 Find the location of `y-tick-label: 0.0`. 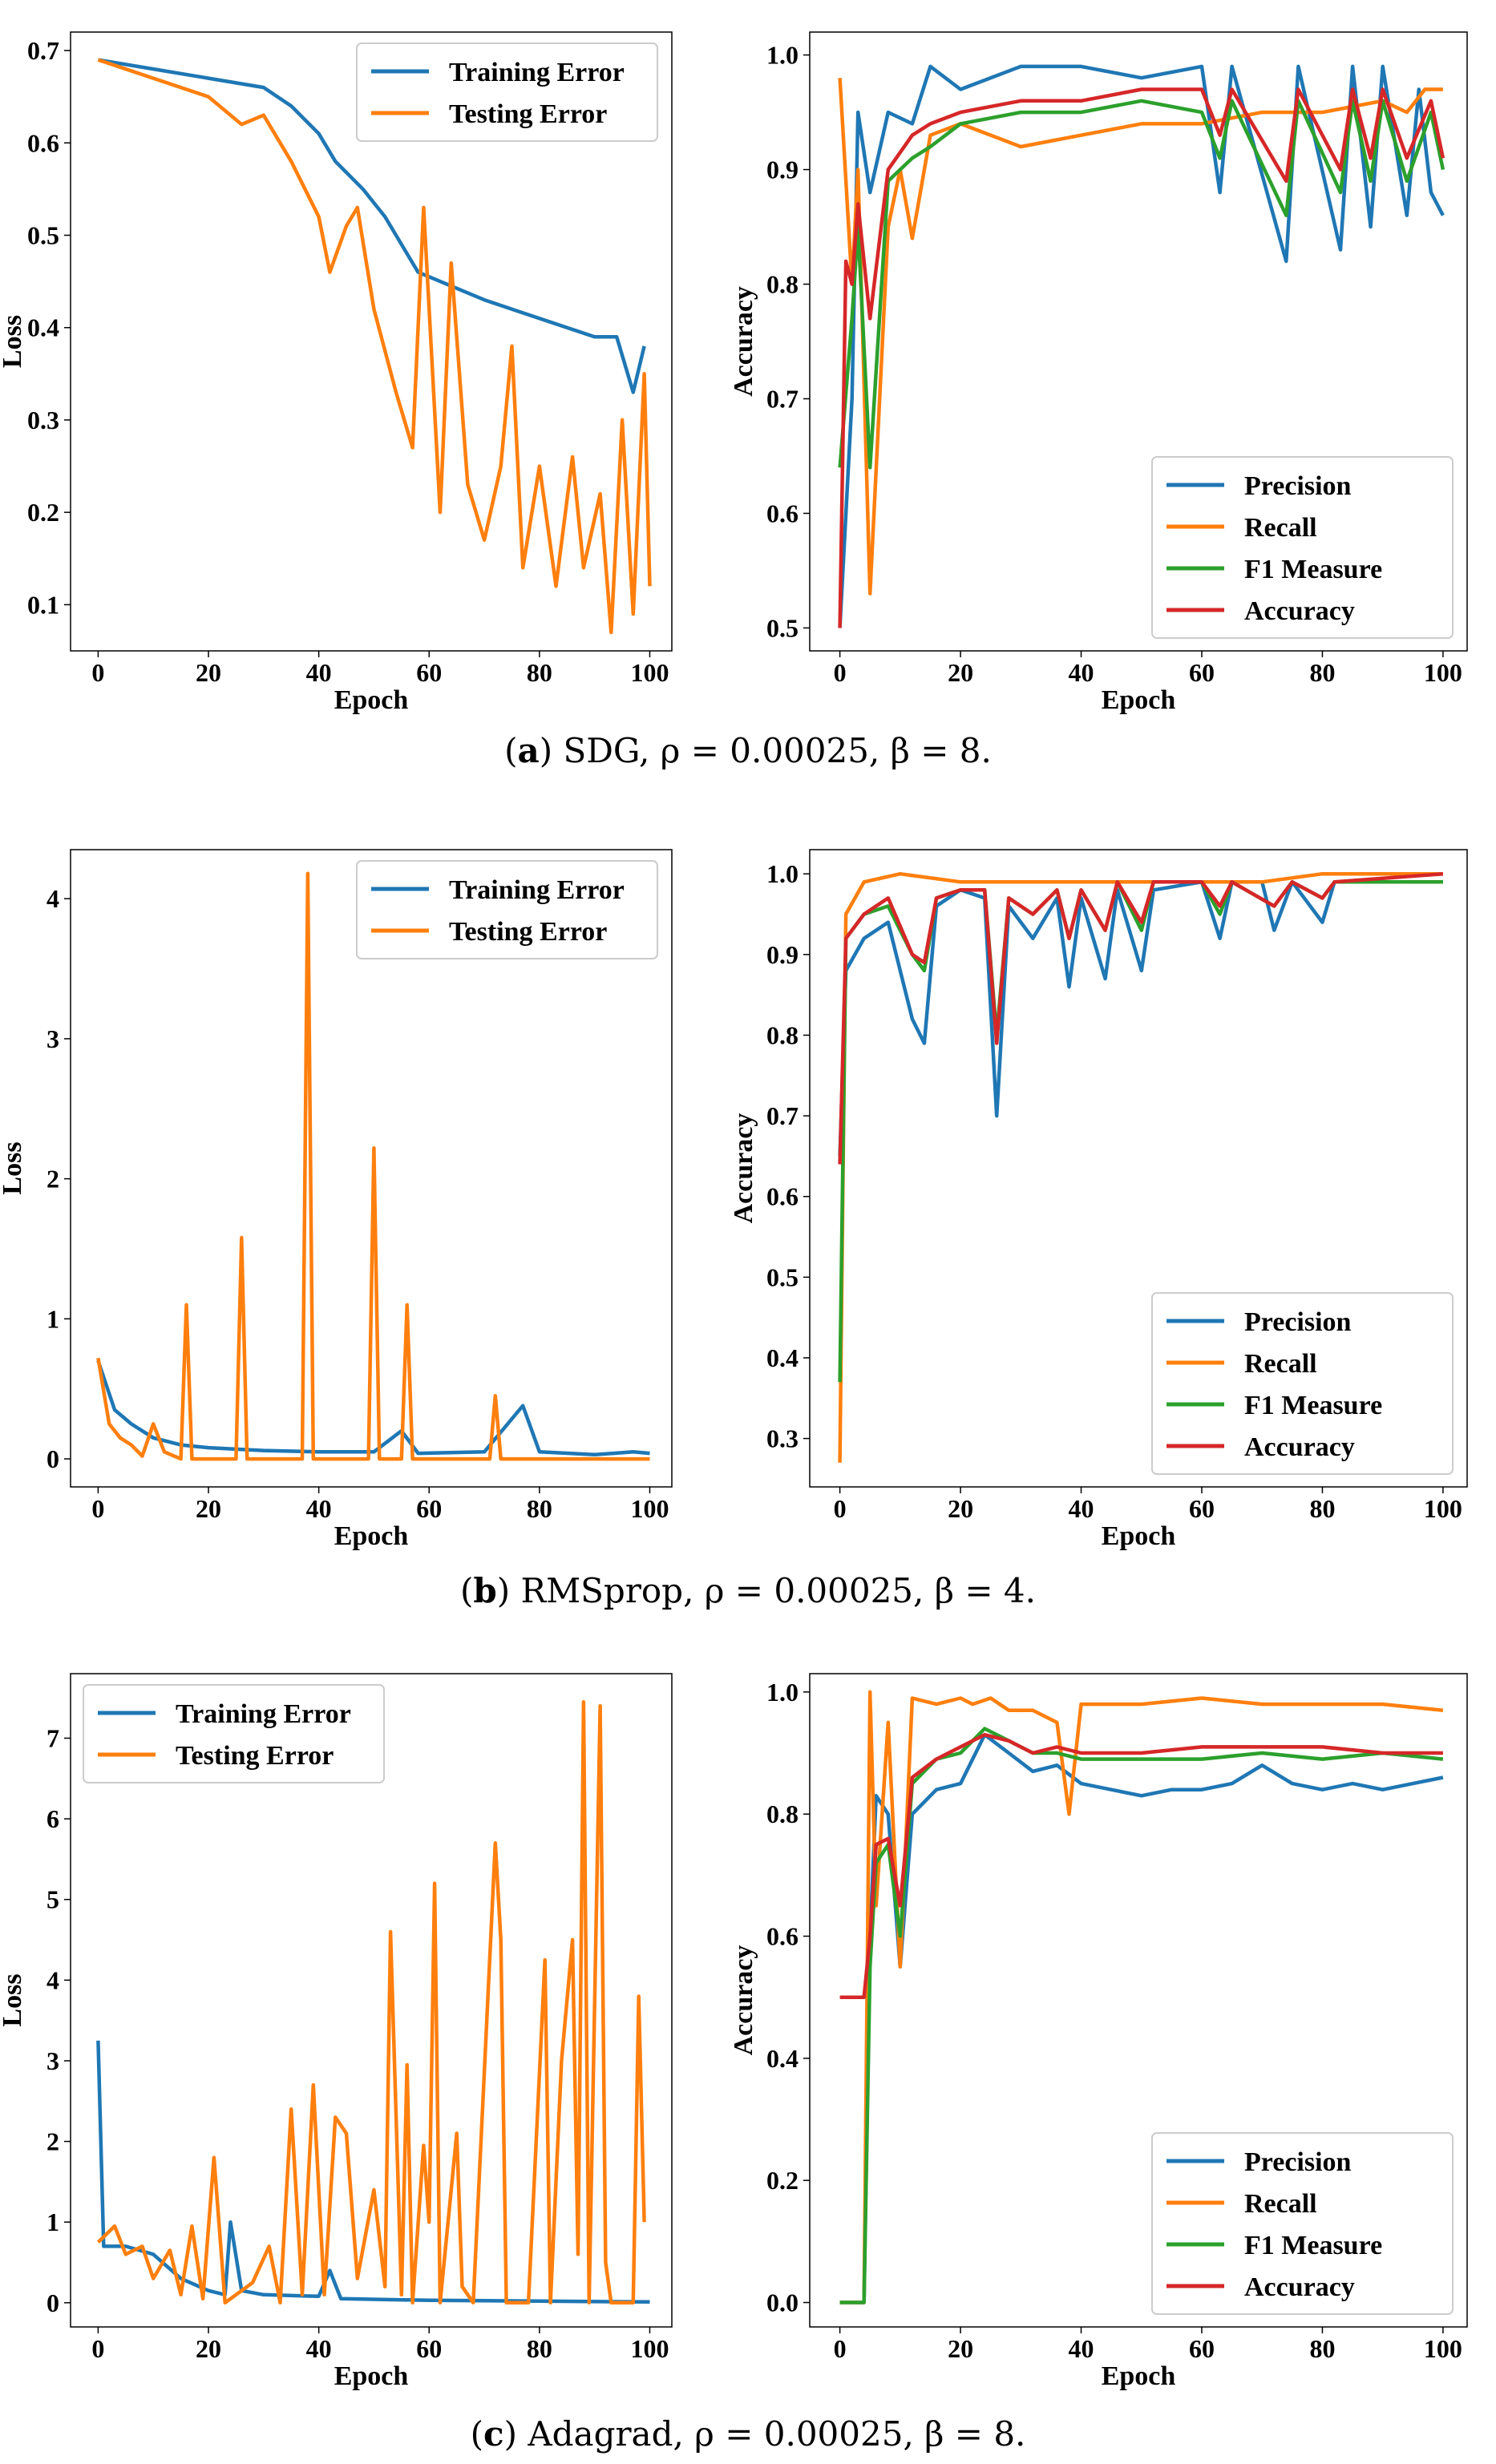

y-tick-label: 0.0 is located at coordinates (782, 2303).